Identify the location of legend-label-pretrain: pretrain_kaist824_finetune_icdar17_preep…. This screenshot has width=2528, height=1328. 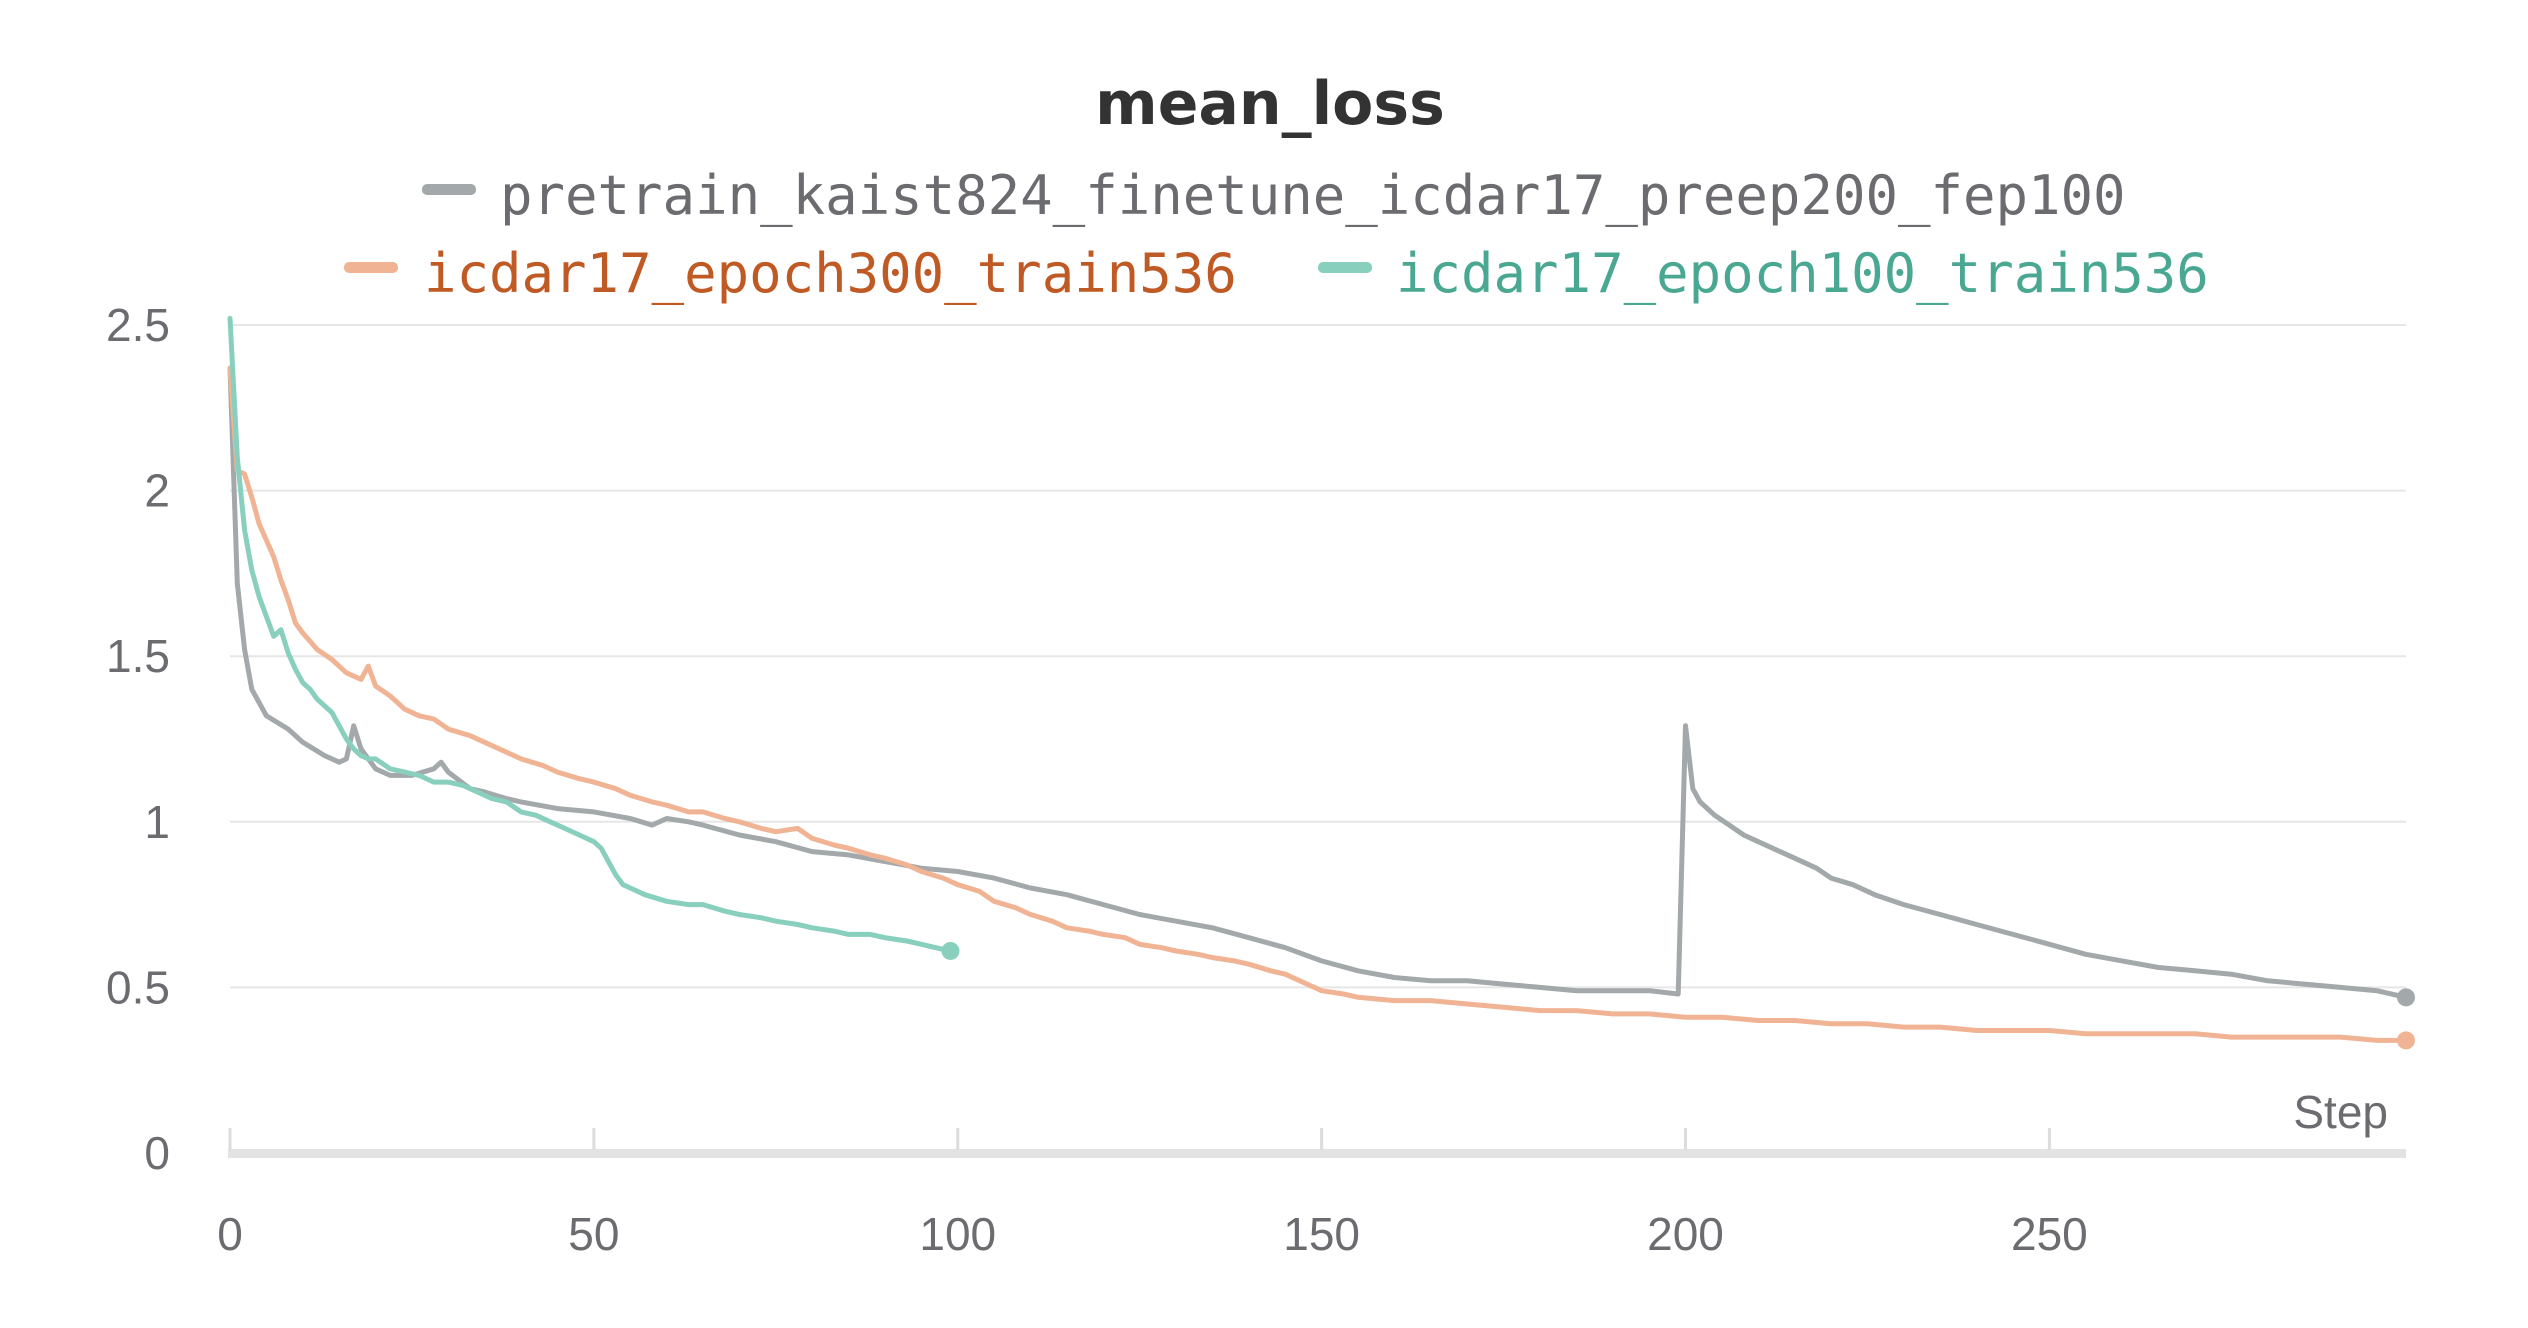
(1313, 195).